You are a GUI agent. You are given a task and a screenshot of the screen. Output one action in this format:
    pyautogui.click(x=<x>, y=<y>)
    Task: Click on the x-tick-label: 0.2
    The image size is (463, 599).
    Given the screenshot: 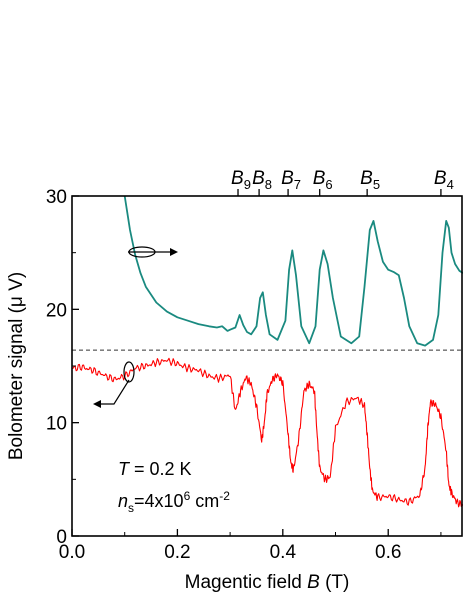 What is the action you would take?
    pyautogui.click(x=177, y=552)
    